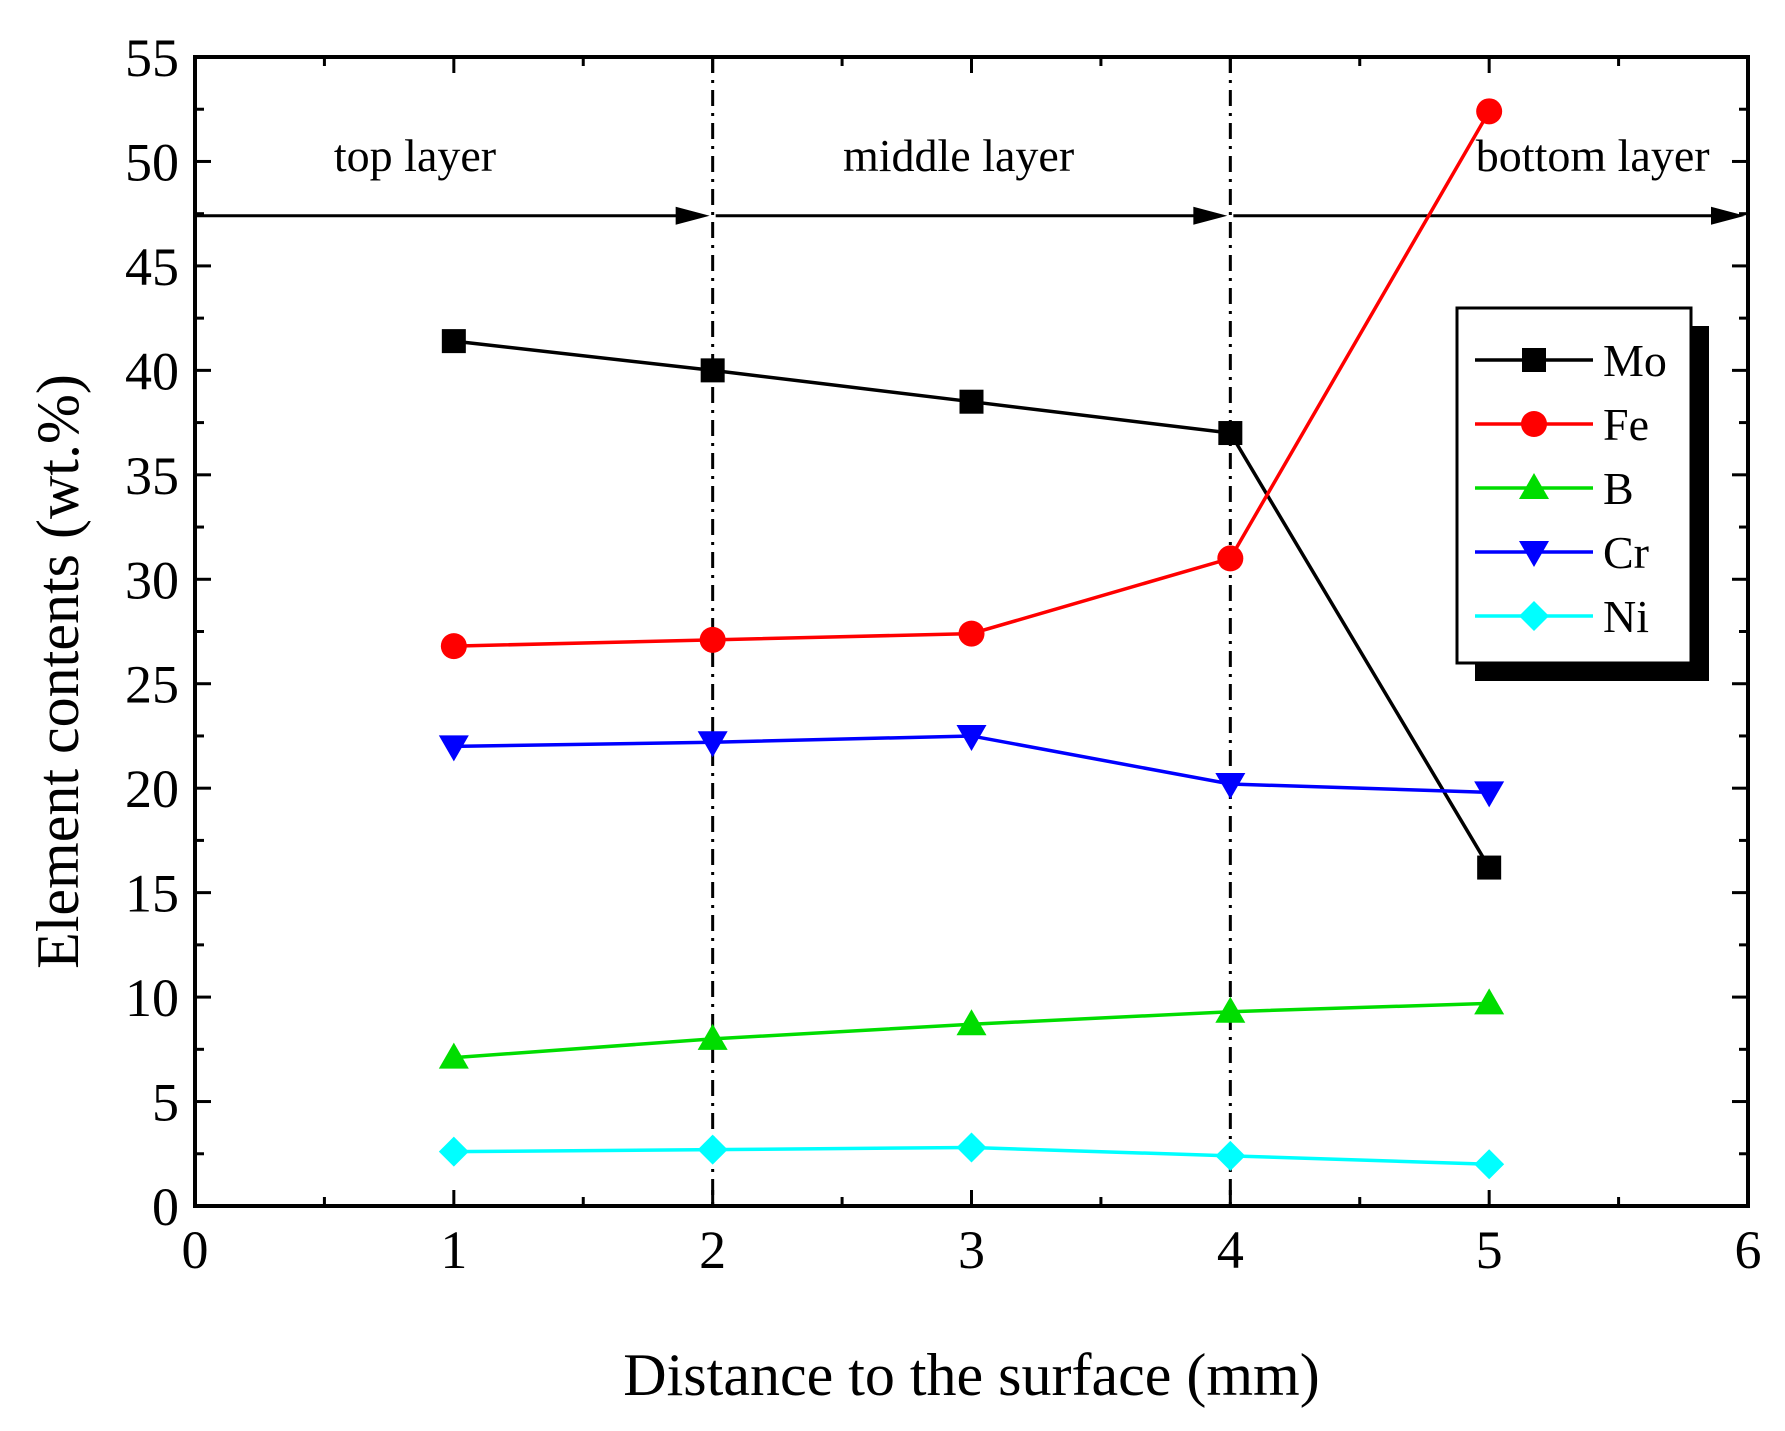 The height and width of the screenshot is (1431, 1785). I want to click on legend-label: B, so click(1618, 488).